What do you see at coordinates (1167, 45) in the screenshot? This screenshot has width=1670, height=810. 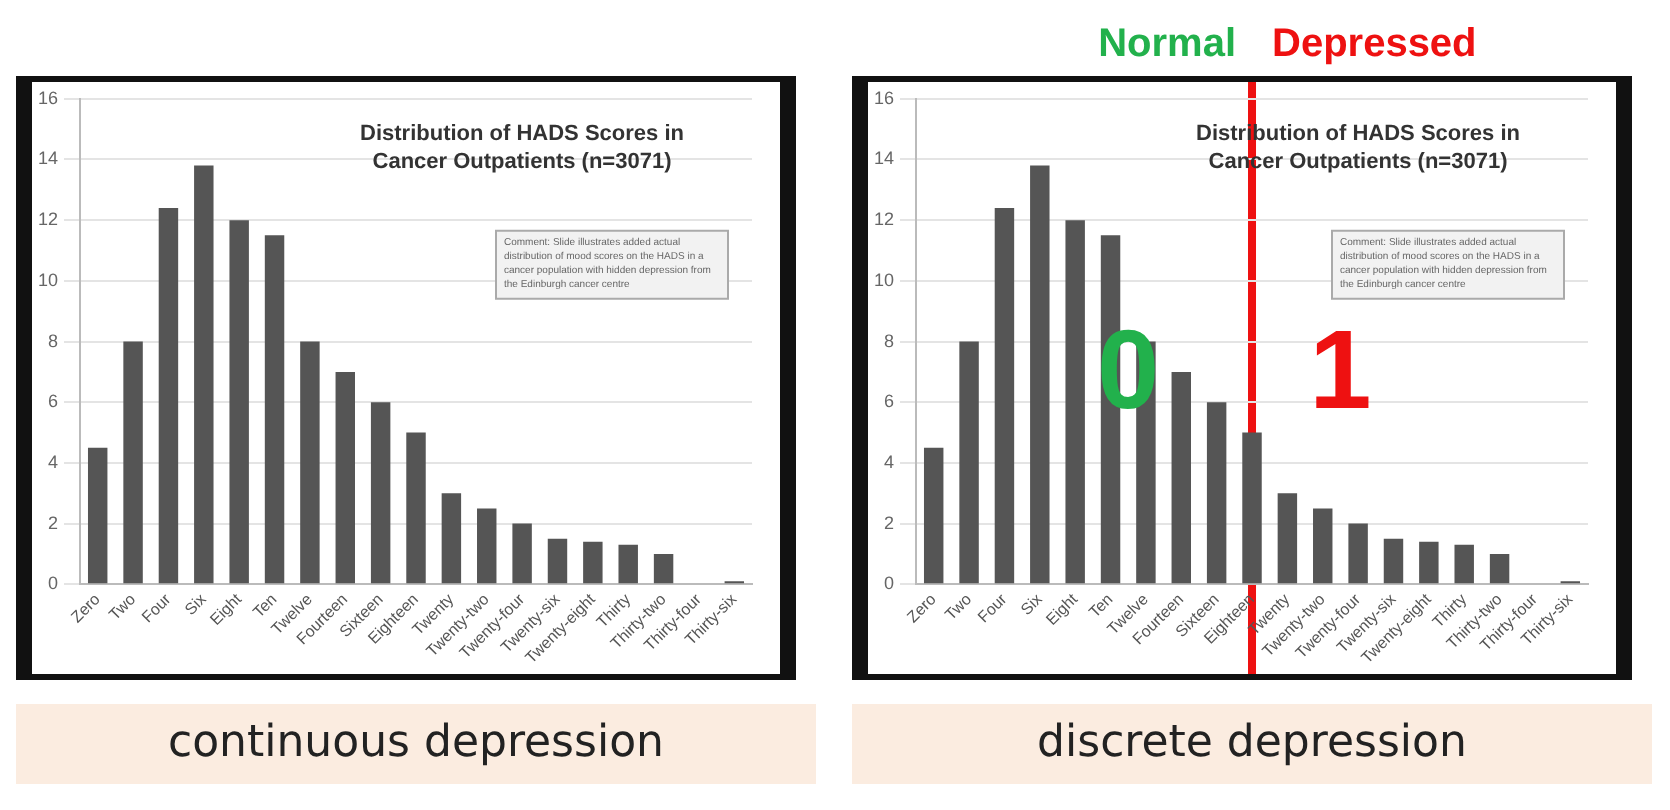 I see `text: Normal` at bounding box center [1167, 45].